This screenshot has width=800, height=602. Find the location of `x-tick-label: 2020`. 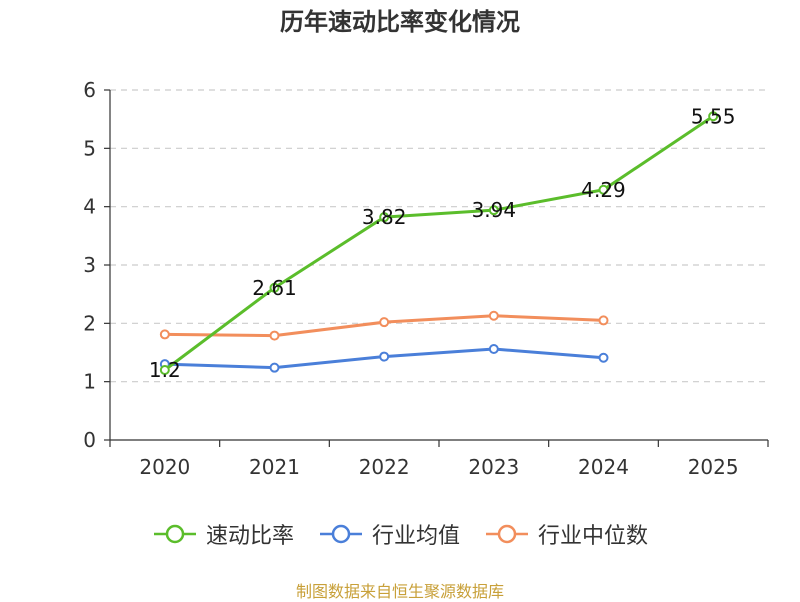

x-tick-label: 2020 is located at coordinates (164, 467).